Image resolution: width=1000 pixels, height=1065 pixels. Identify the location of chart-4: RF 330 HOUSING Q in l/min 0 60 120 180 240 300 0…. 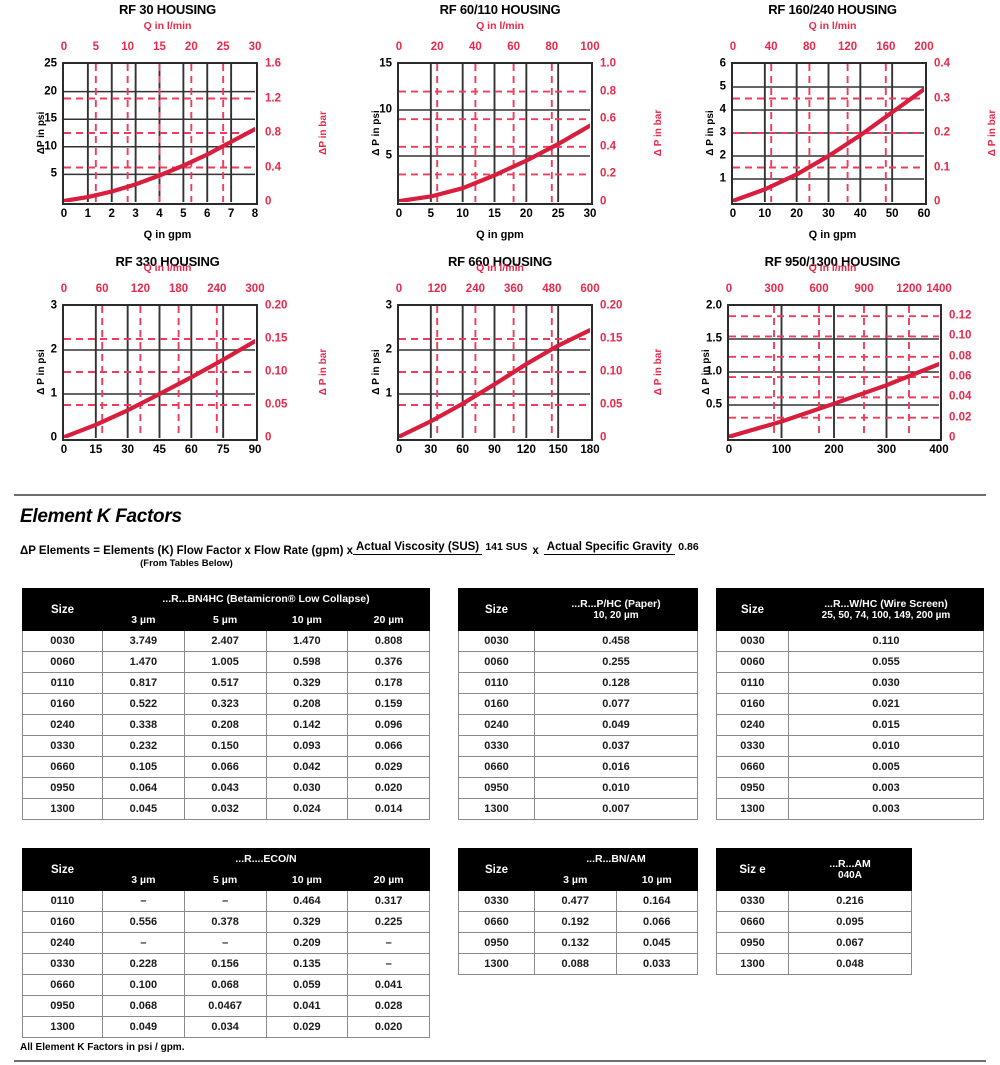
(167, 368).